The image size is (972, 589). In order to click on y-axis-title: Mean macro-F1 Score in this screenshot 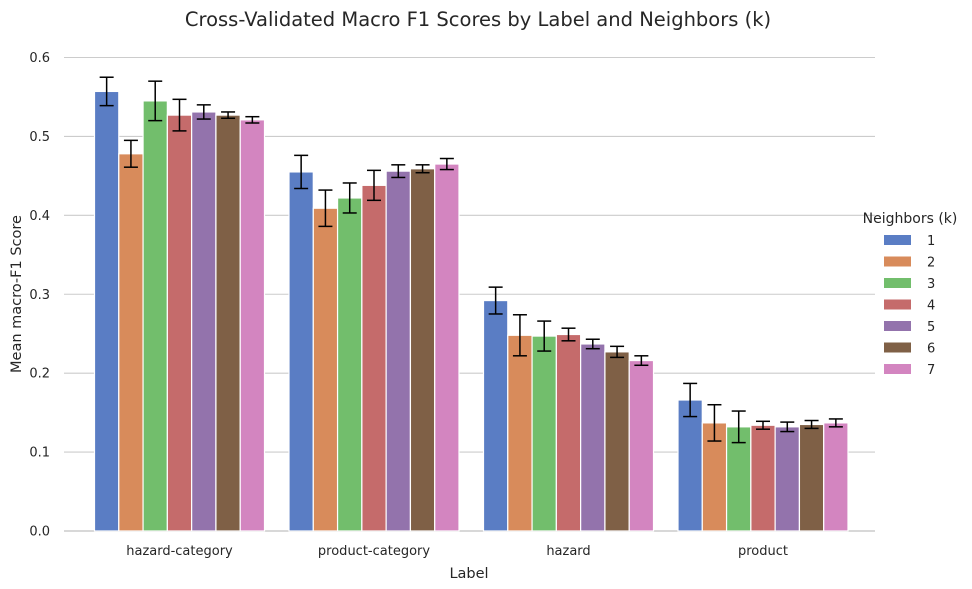, I will do `click(17, 294)`.